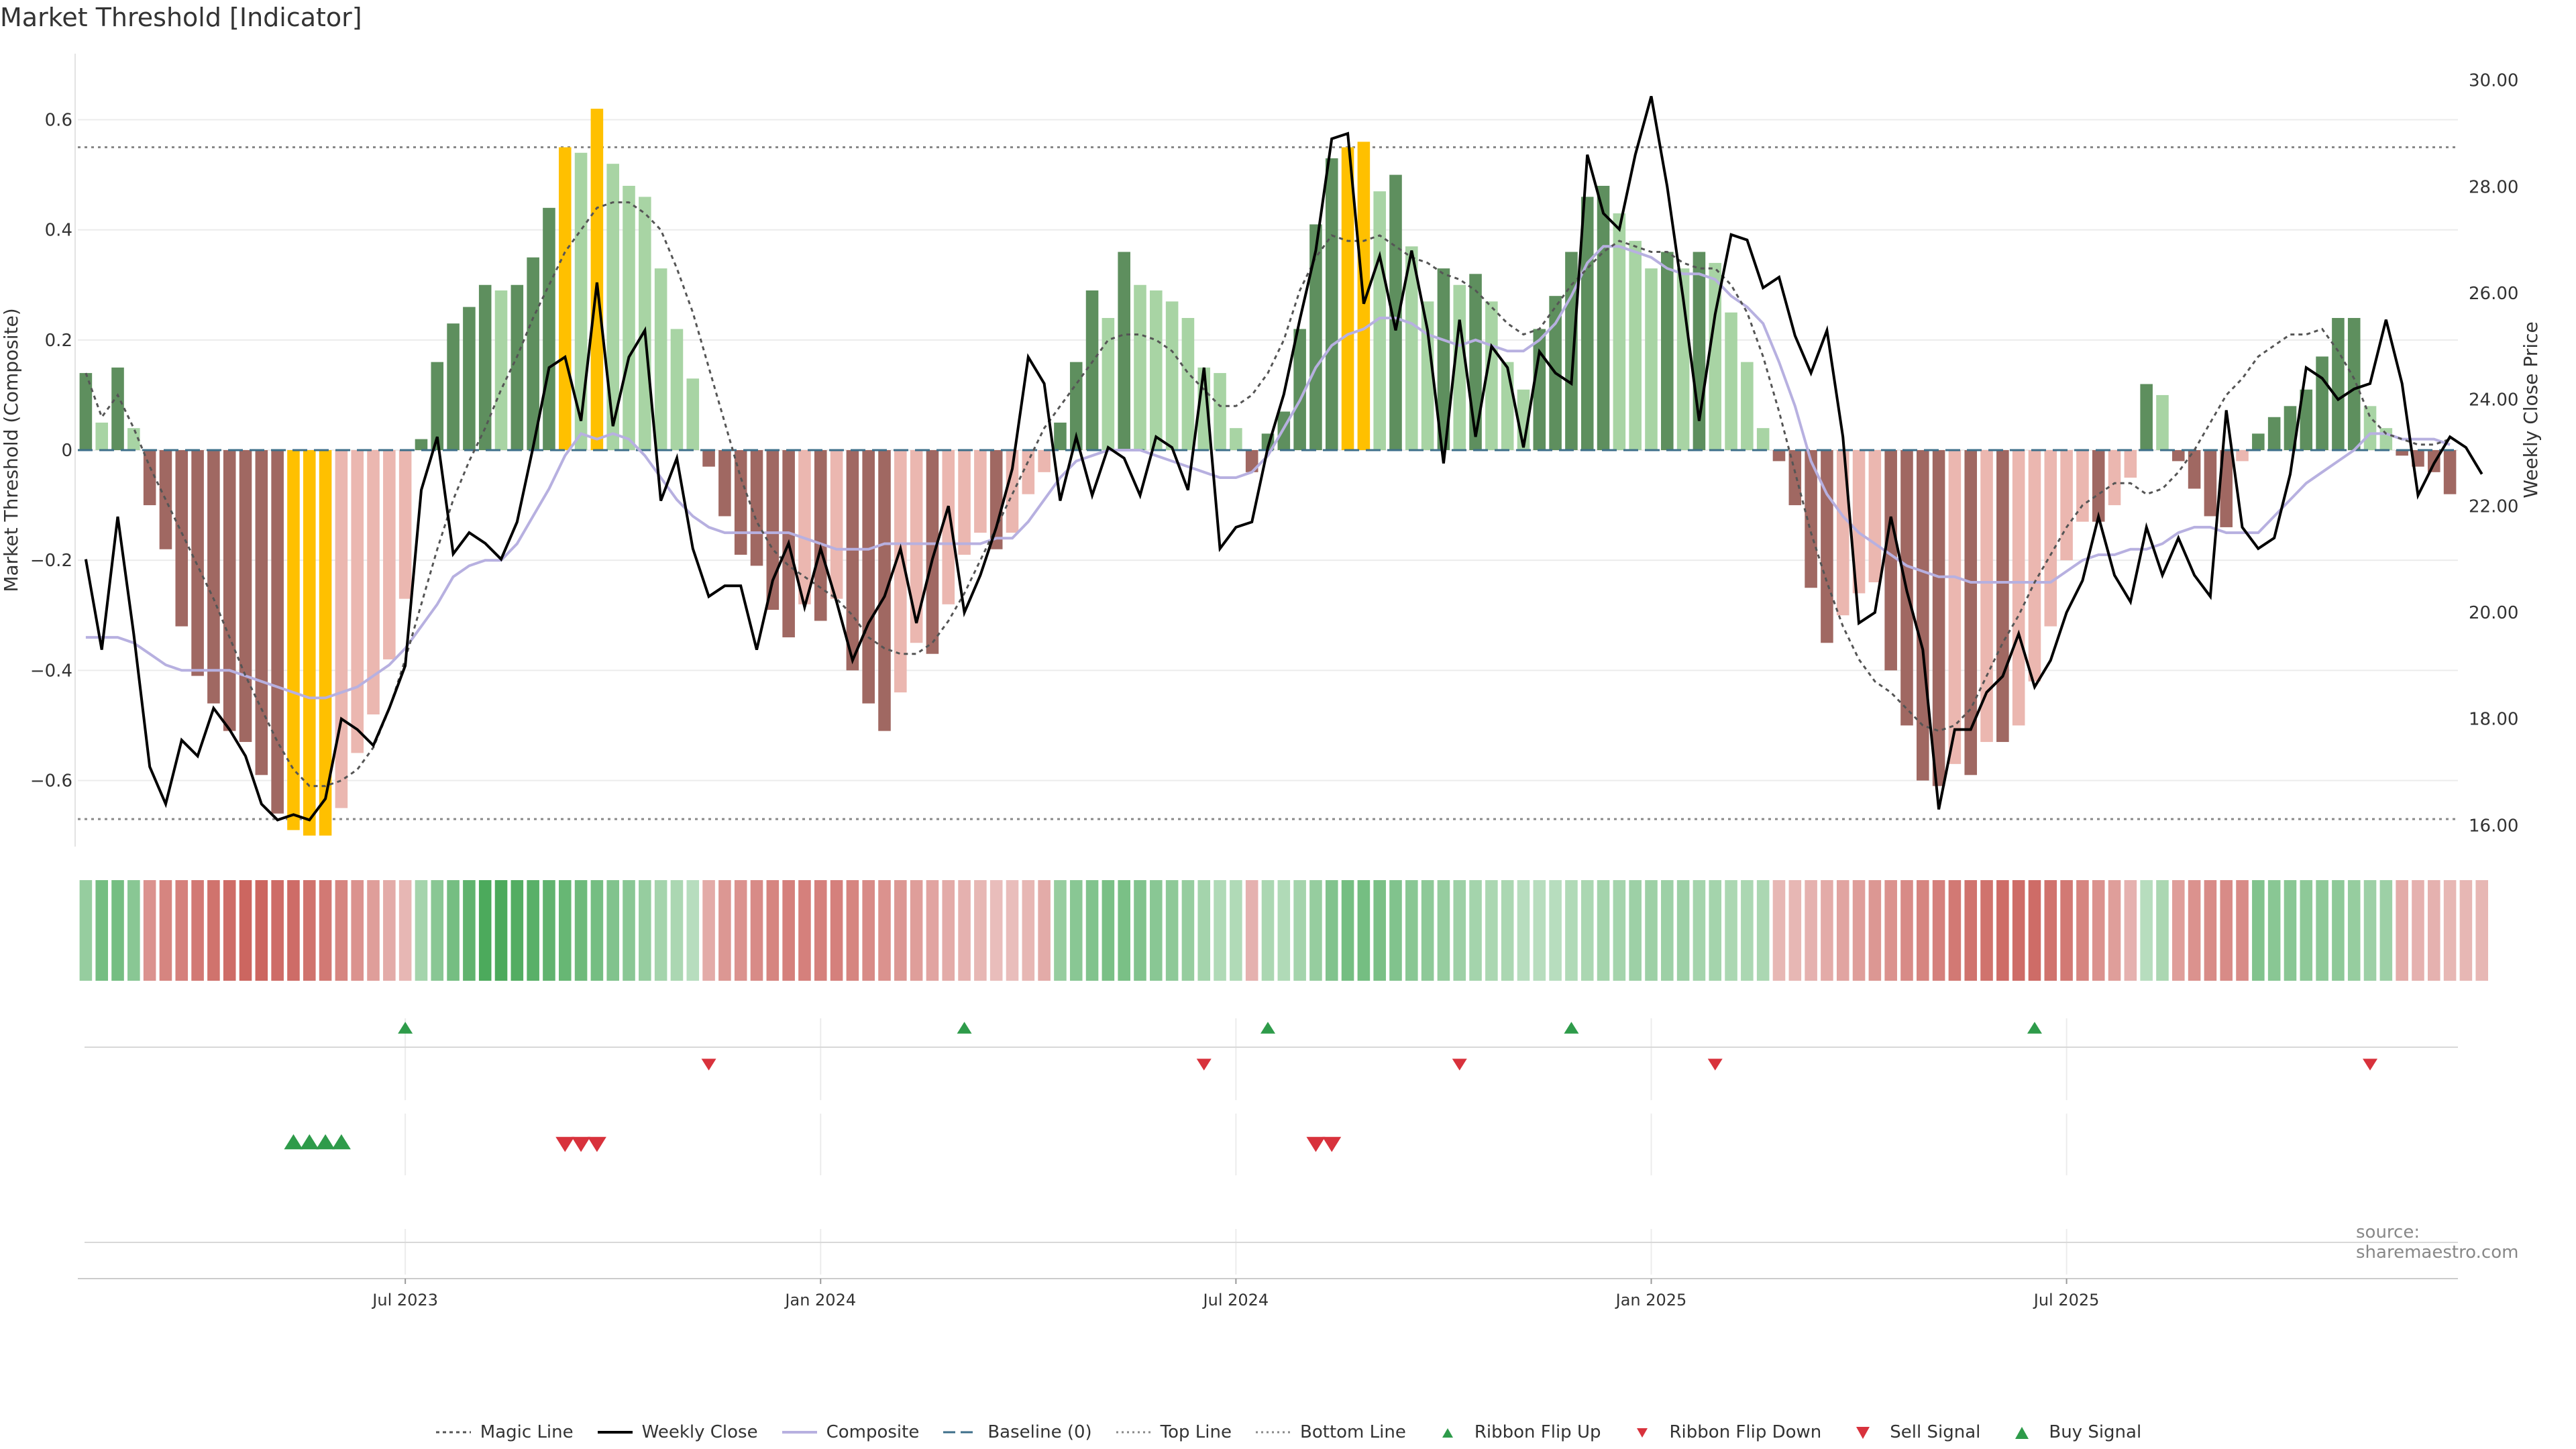  Describe the element at coordinates (1173, 1432) in the screenshot. I see `legend-top-line: Top Line` at that location.